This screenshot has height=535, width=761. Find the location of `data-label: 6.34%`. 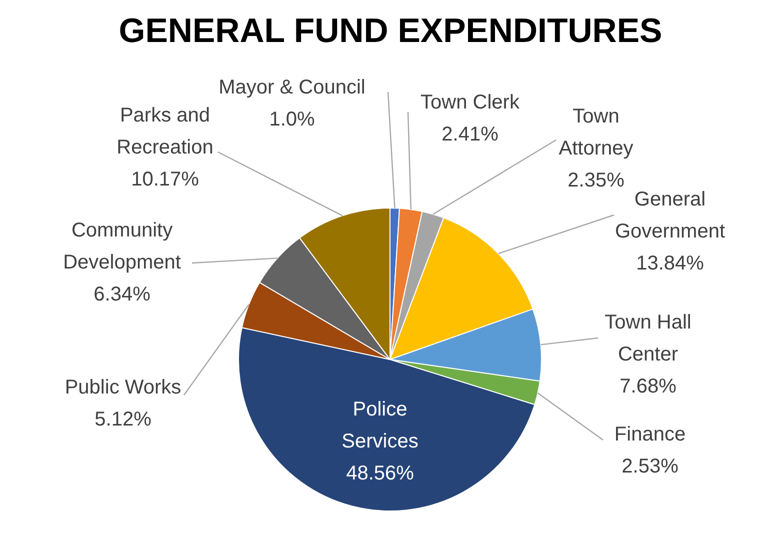

data-label: 6.34% is located at coordinates (122, 295).